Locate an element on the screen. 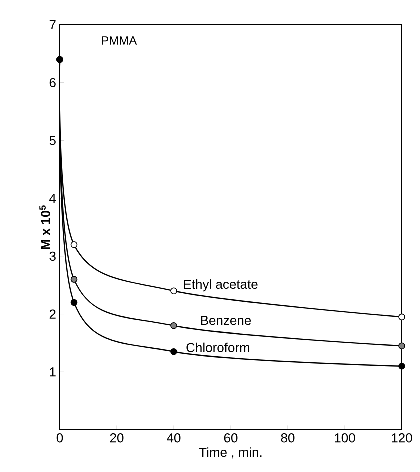 The height and width of the screenshot is (472, 420). y-tick-label: 5 is located at coordinates (53, 141).